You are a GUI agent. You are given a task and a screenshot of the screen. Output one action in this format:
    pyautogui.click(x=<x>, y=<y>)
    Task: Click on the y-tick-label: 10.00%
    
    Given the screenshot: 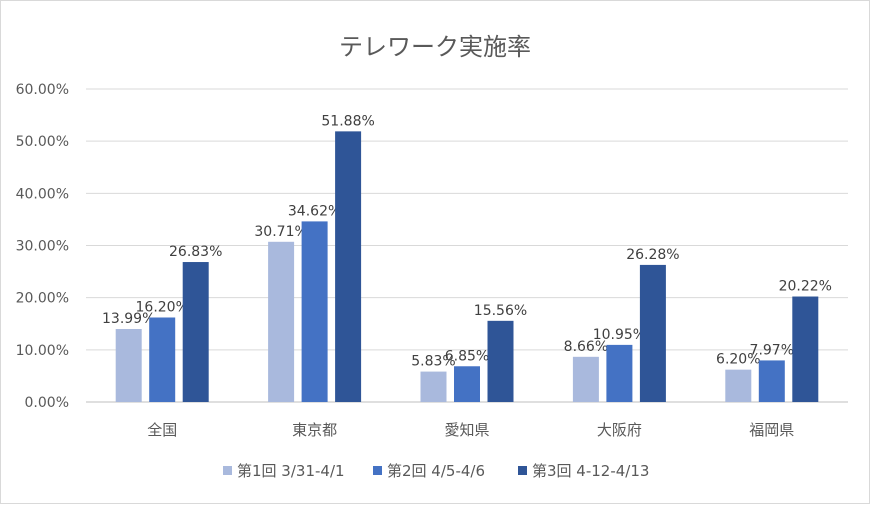 What is the action you would take?
    pyautogui.click(x=42, y=351)
    